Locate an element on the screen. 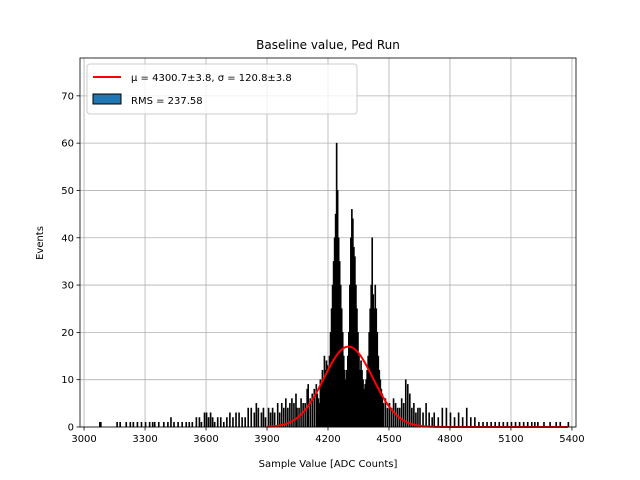  x-tick-label: 4200 is located at coordinates (327, 439).